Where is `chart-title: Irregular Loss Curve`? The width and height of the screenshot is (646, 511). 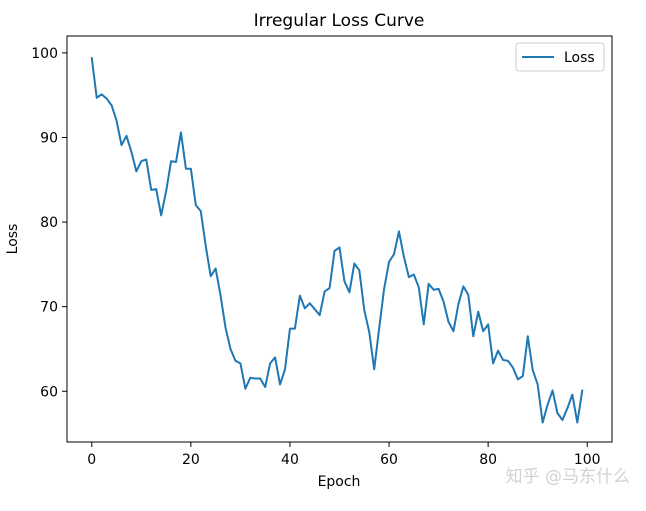 chart-title: Irregular Loss Curve is located at coordinates (339, 21).